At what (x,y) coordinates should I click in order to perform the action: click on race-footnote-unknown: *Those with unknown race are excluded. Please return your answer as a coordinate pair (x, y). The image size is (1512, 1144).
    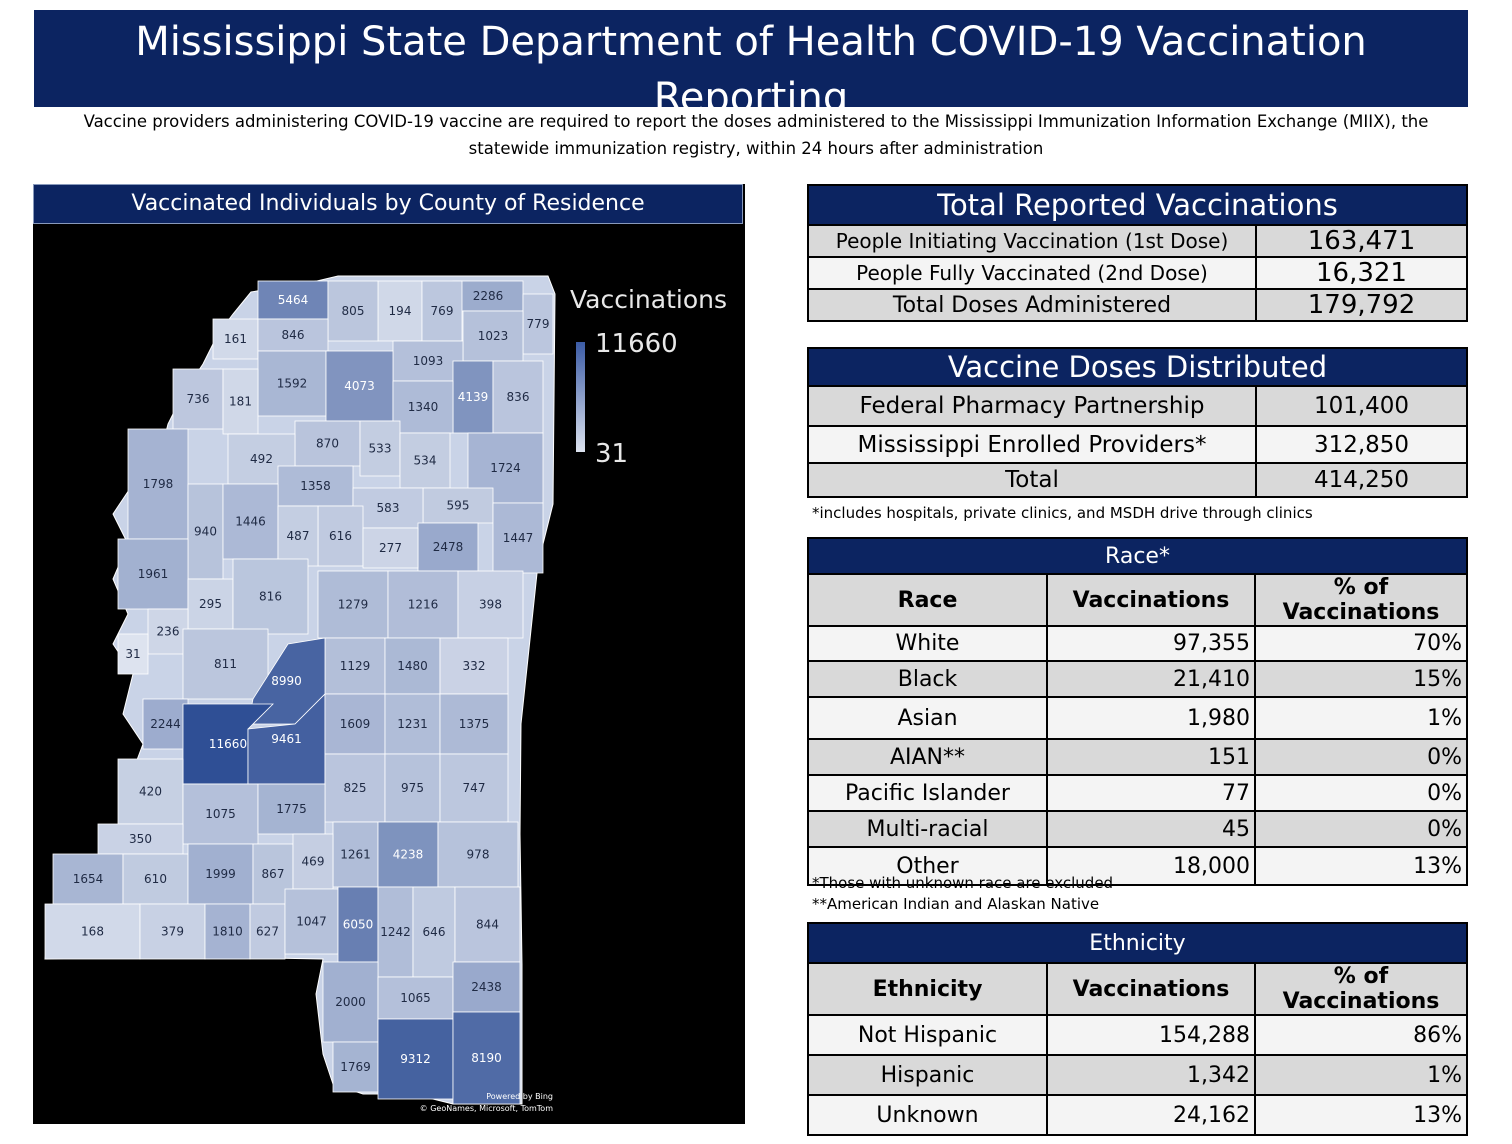
    Looking at the image, I should click on (963, 883).